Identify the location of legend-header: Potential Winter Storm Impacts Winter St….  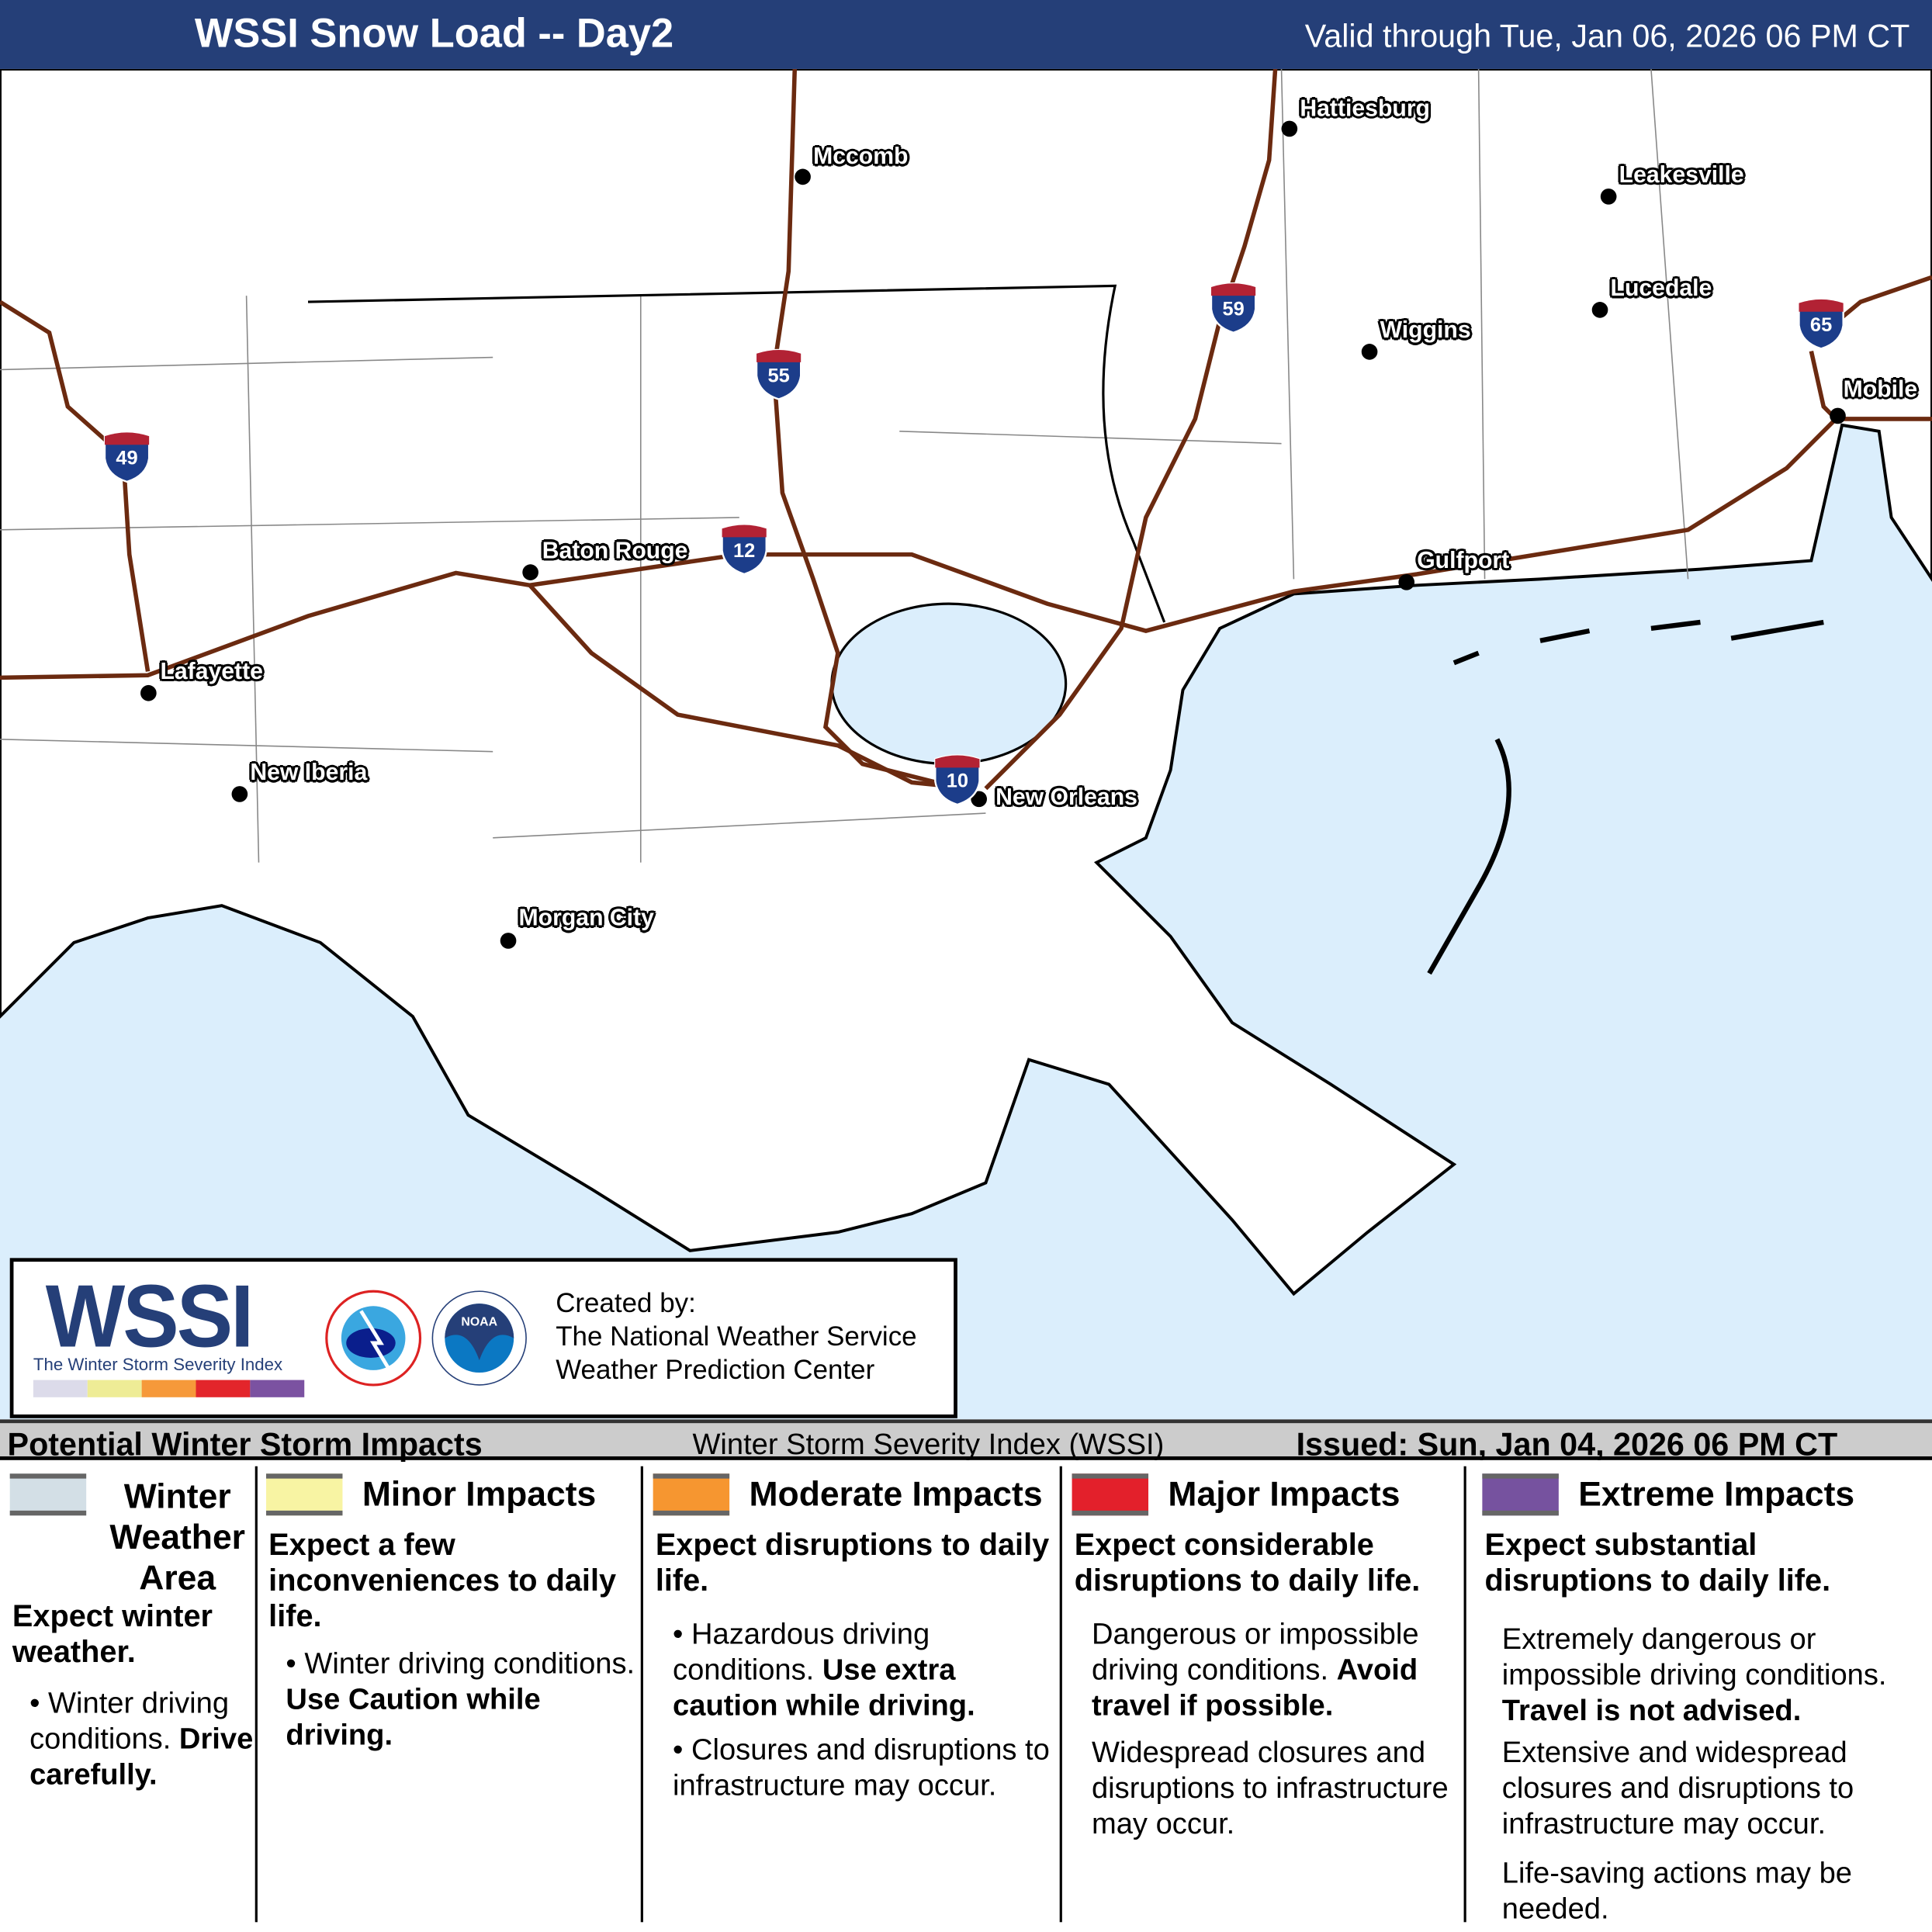
(966, 1441).